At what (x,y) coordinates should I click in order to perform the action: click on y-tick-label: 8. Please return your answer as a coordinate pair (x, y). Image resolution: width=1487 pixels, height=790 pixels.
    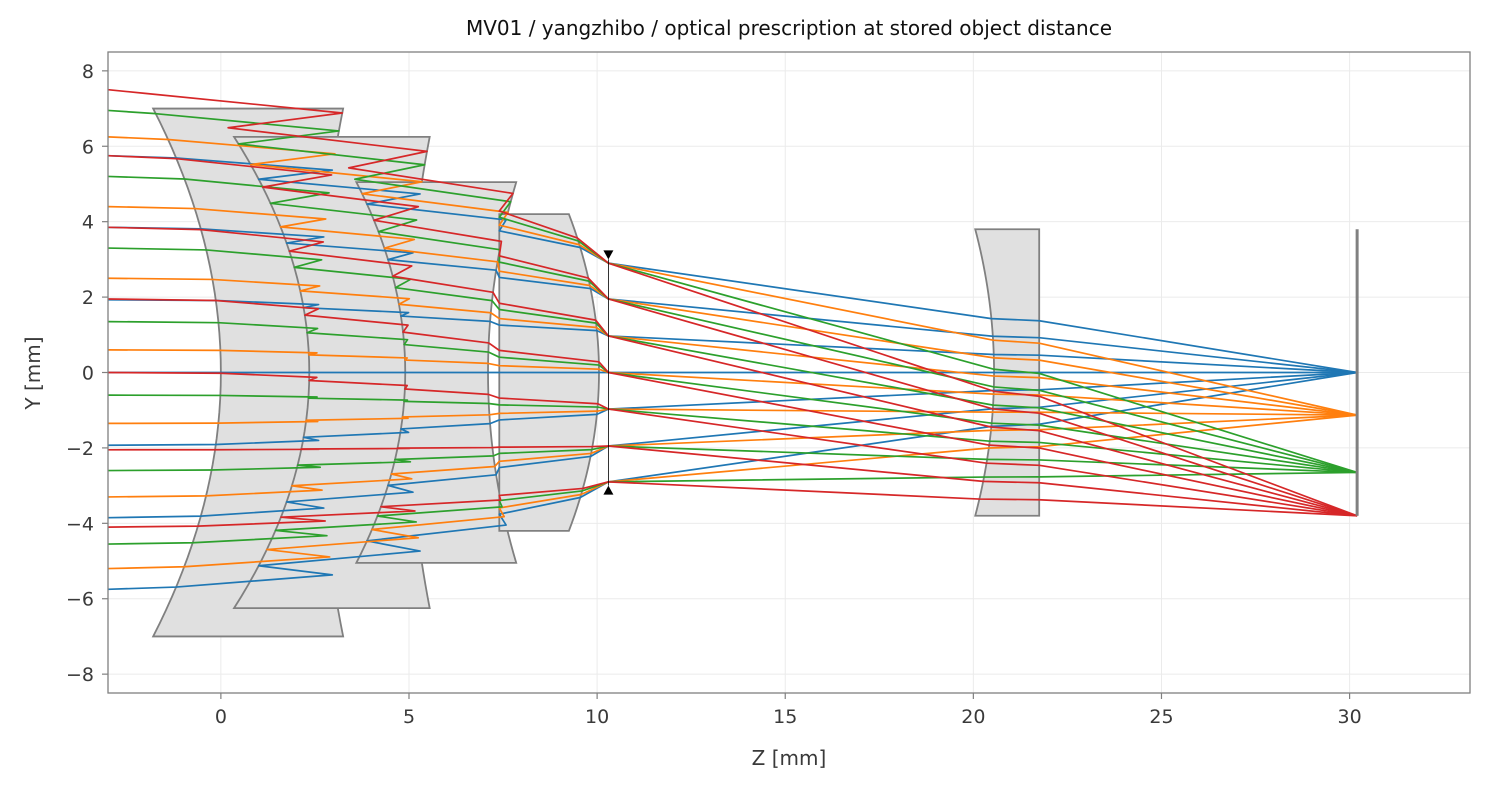
    Looking at the image, I should click on (88, 72).